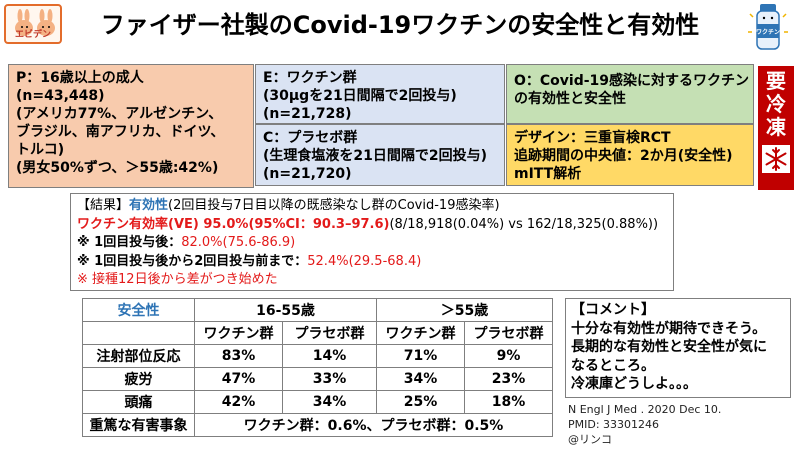 This screenshot has height=450, width=800. I want to click on rabbit-mascot-icon, so click(35, 22).